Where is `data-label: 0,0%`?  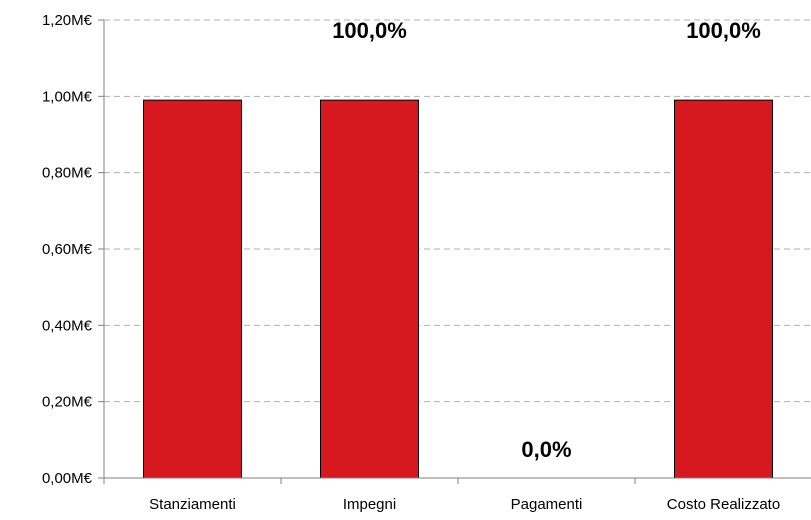
data-label: 0,0% is located at coordinates (546, 449).